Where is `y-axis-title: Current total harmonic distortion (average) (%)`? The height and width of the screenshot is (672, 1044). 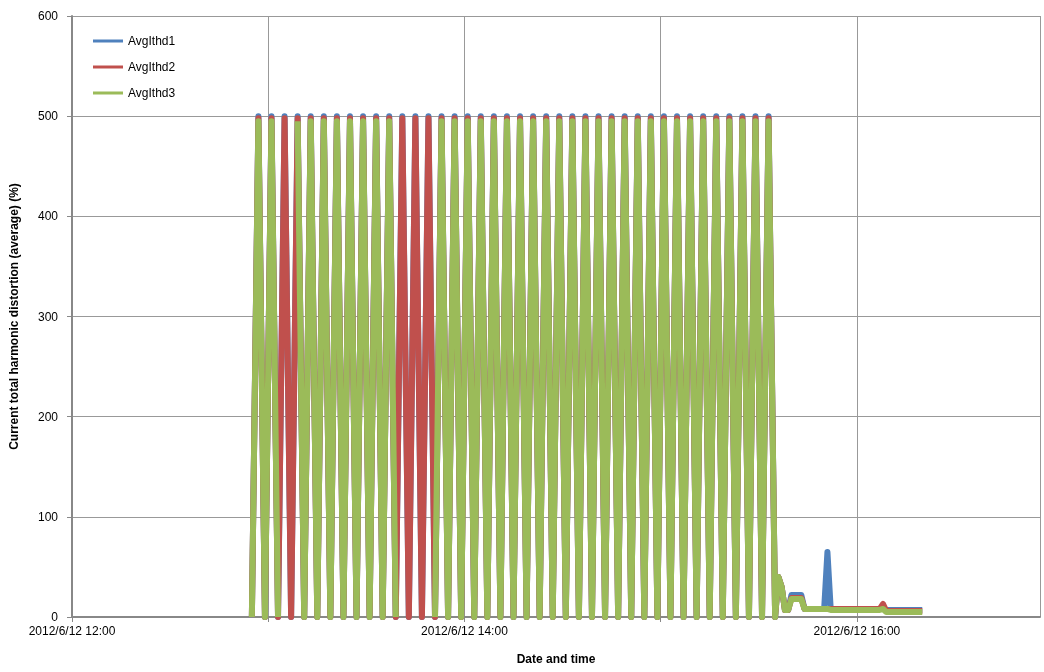
y-axis-title: Current total harmonic distortion (average) (%) is located at coordinates (14, 316).